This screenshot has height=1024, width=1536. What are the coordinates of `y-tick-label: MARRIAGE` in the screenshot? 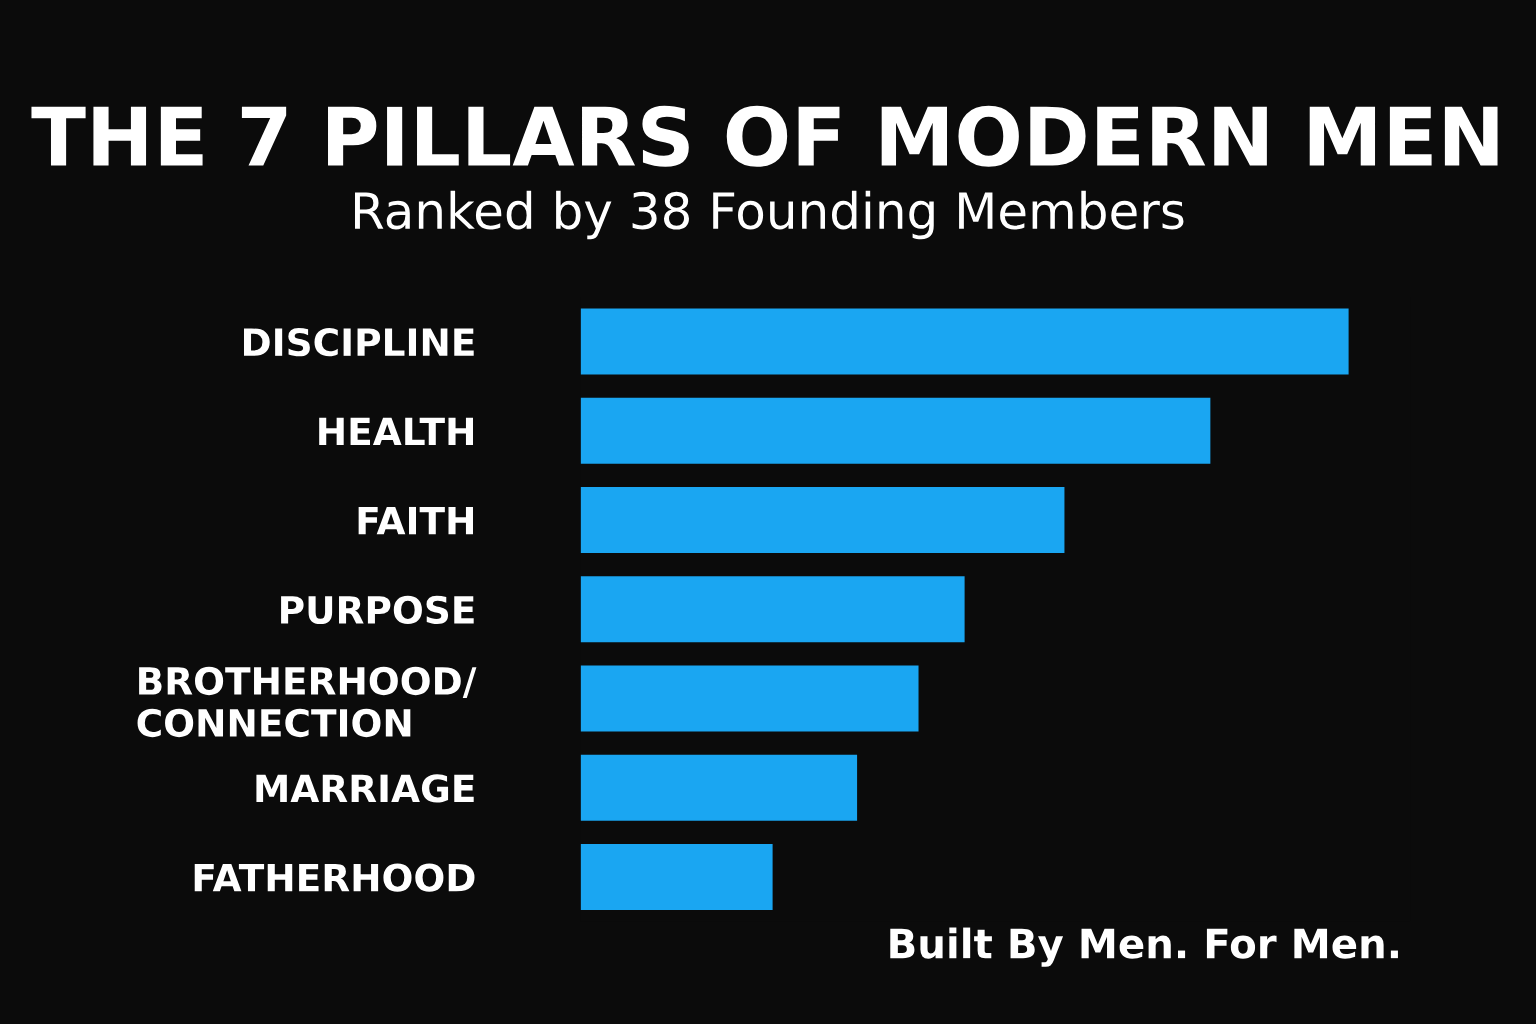 It's located at (365, 788).